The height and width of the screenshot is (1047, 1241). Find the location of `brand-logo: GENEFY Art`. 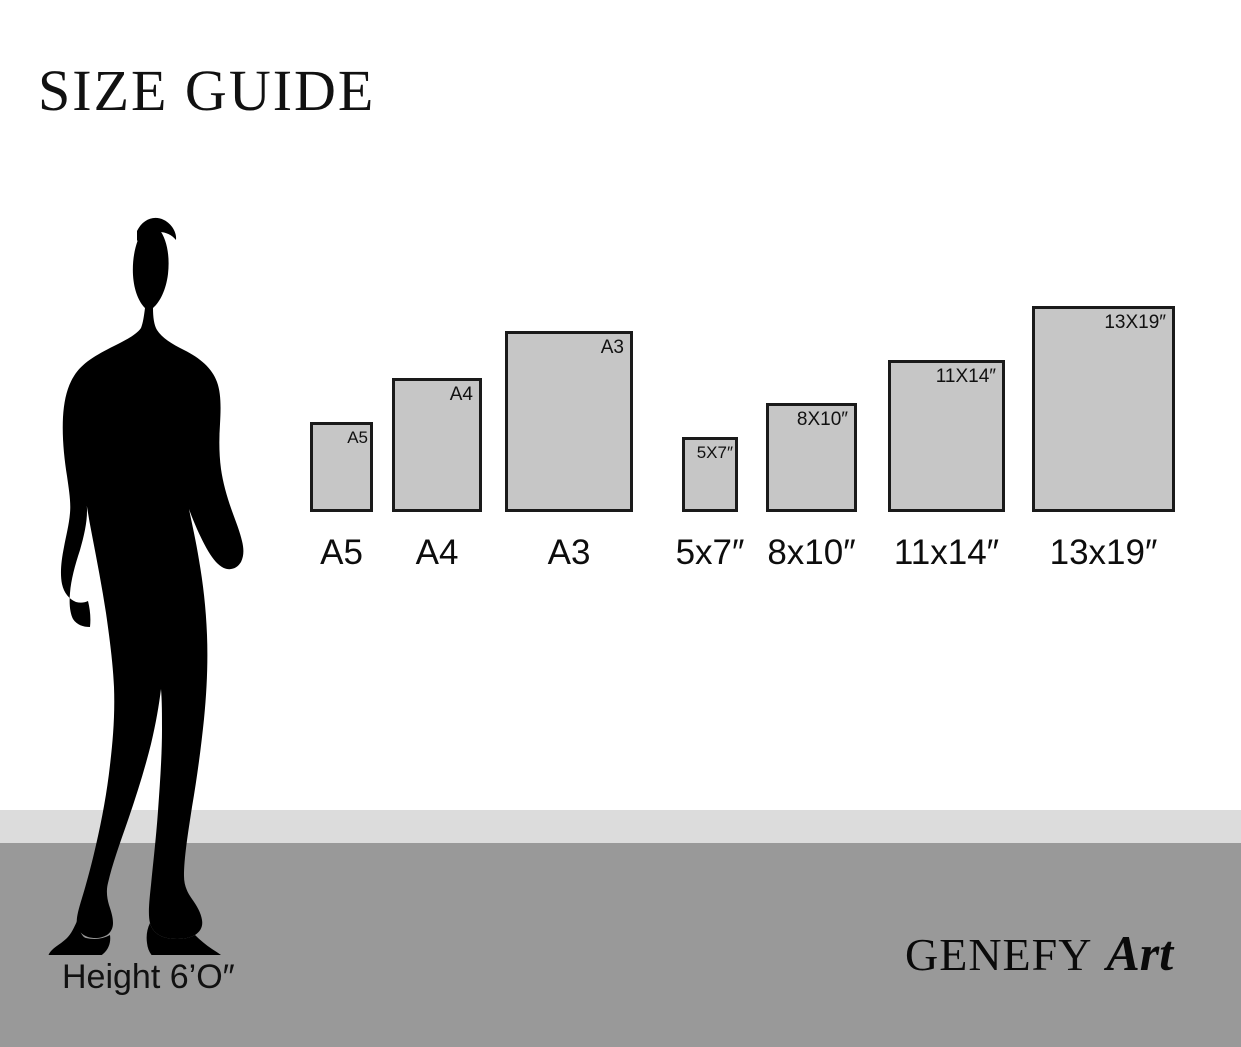

brand-logo: GENEFY Art is located at coordinates (1039, 953).